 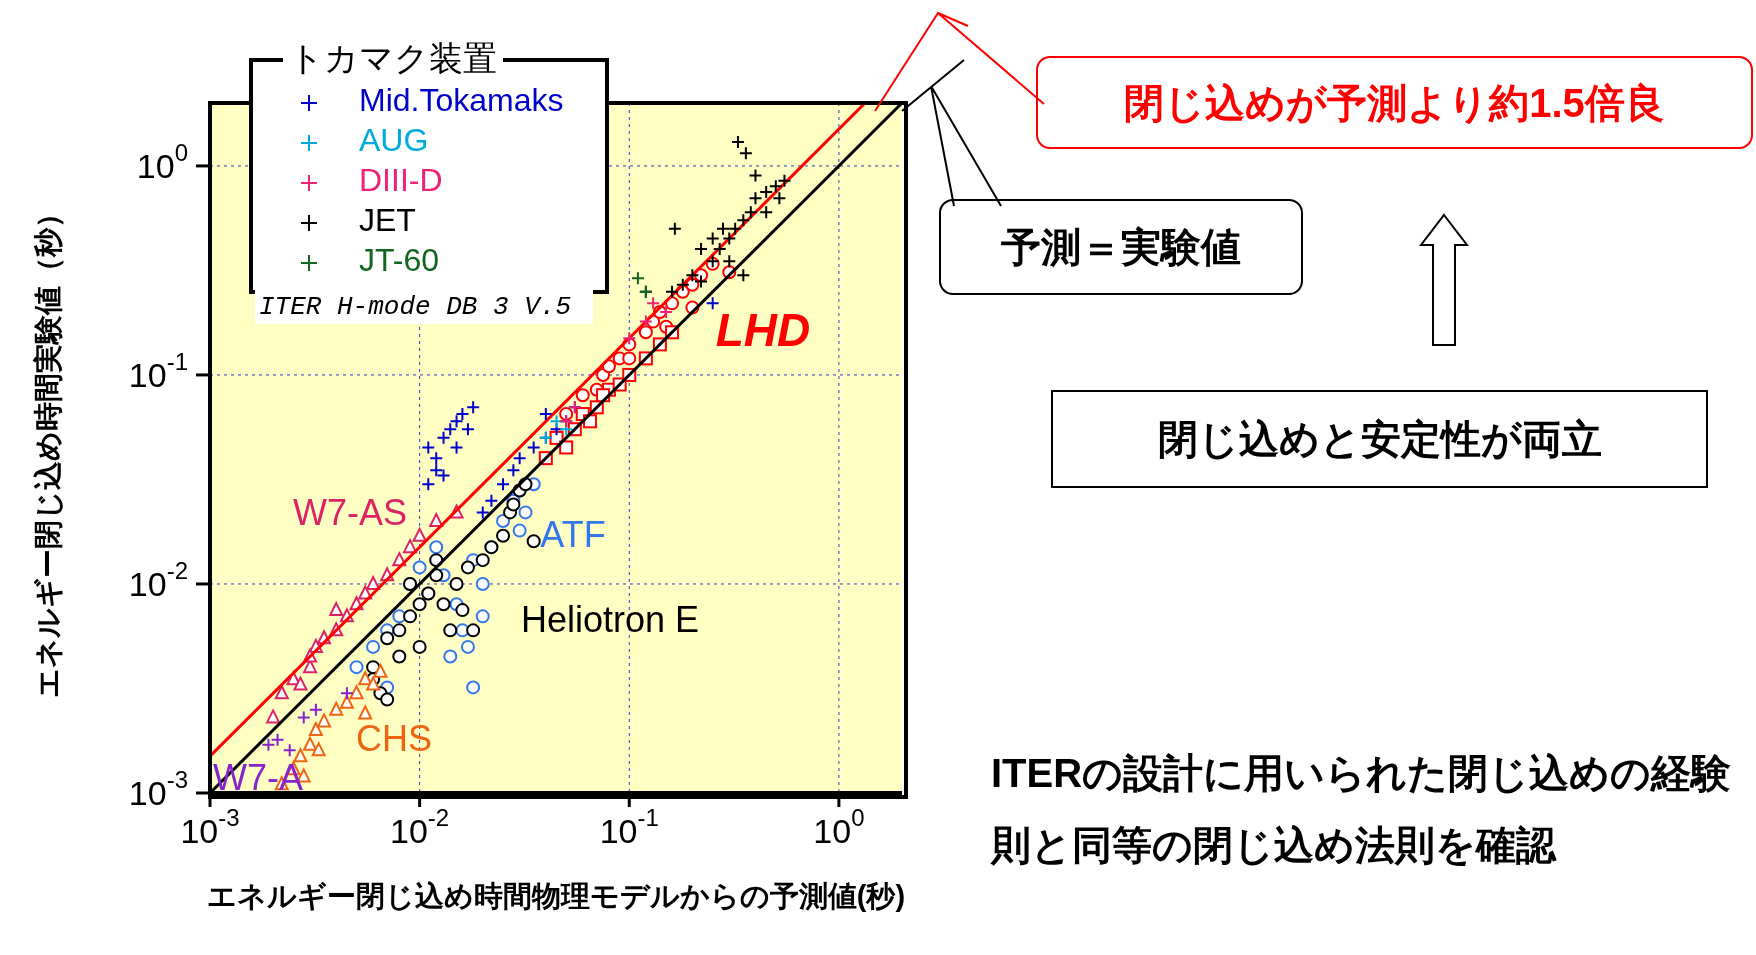 I want to click on y-tick-label: 10$^{0}$, so click(x=162, y=162).